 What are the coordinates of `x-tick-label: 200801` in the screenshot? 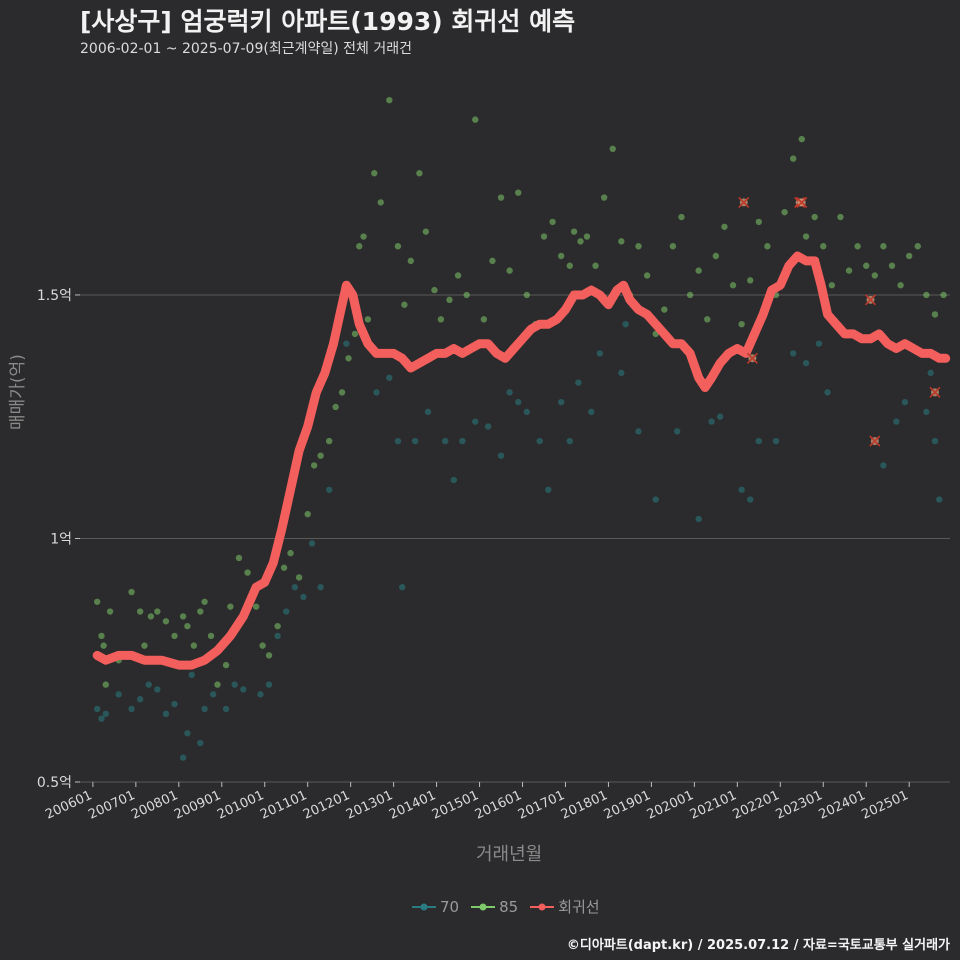 It's located at (154, 805).